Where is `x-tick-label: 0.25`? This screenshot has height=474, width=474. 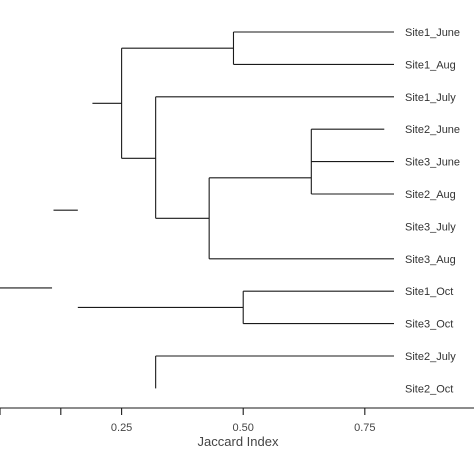
x-tick-label: 0.25 is located at coordinates (121, 428).